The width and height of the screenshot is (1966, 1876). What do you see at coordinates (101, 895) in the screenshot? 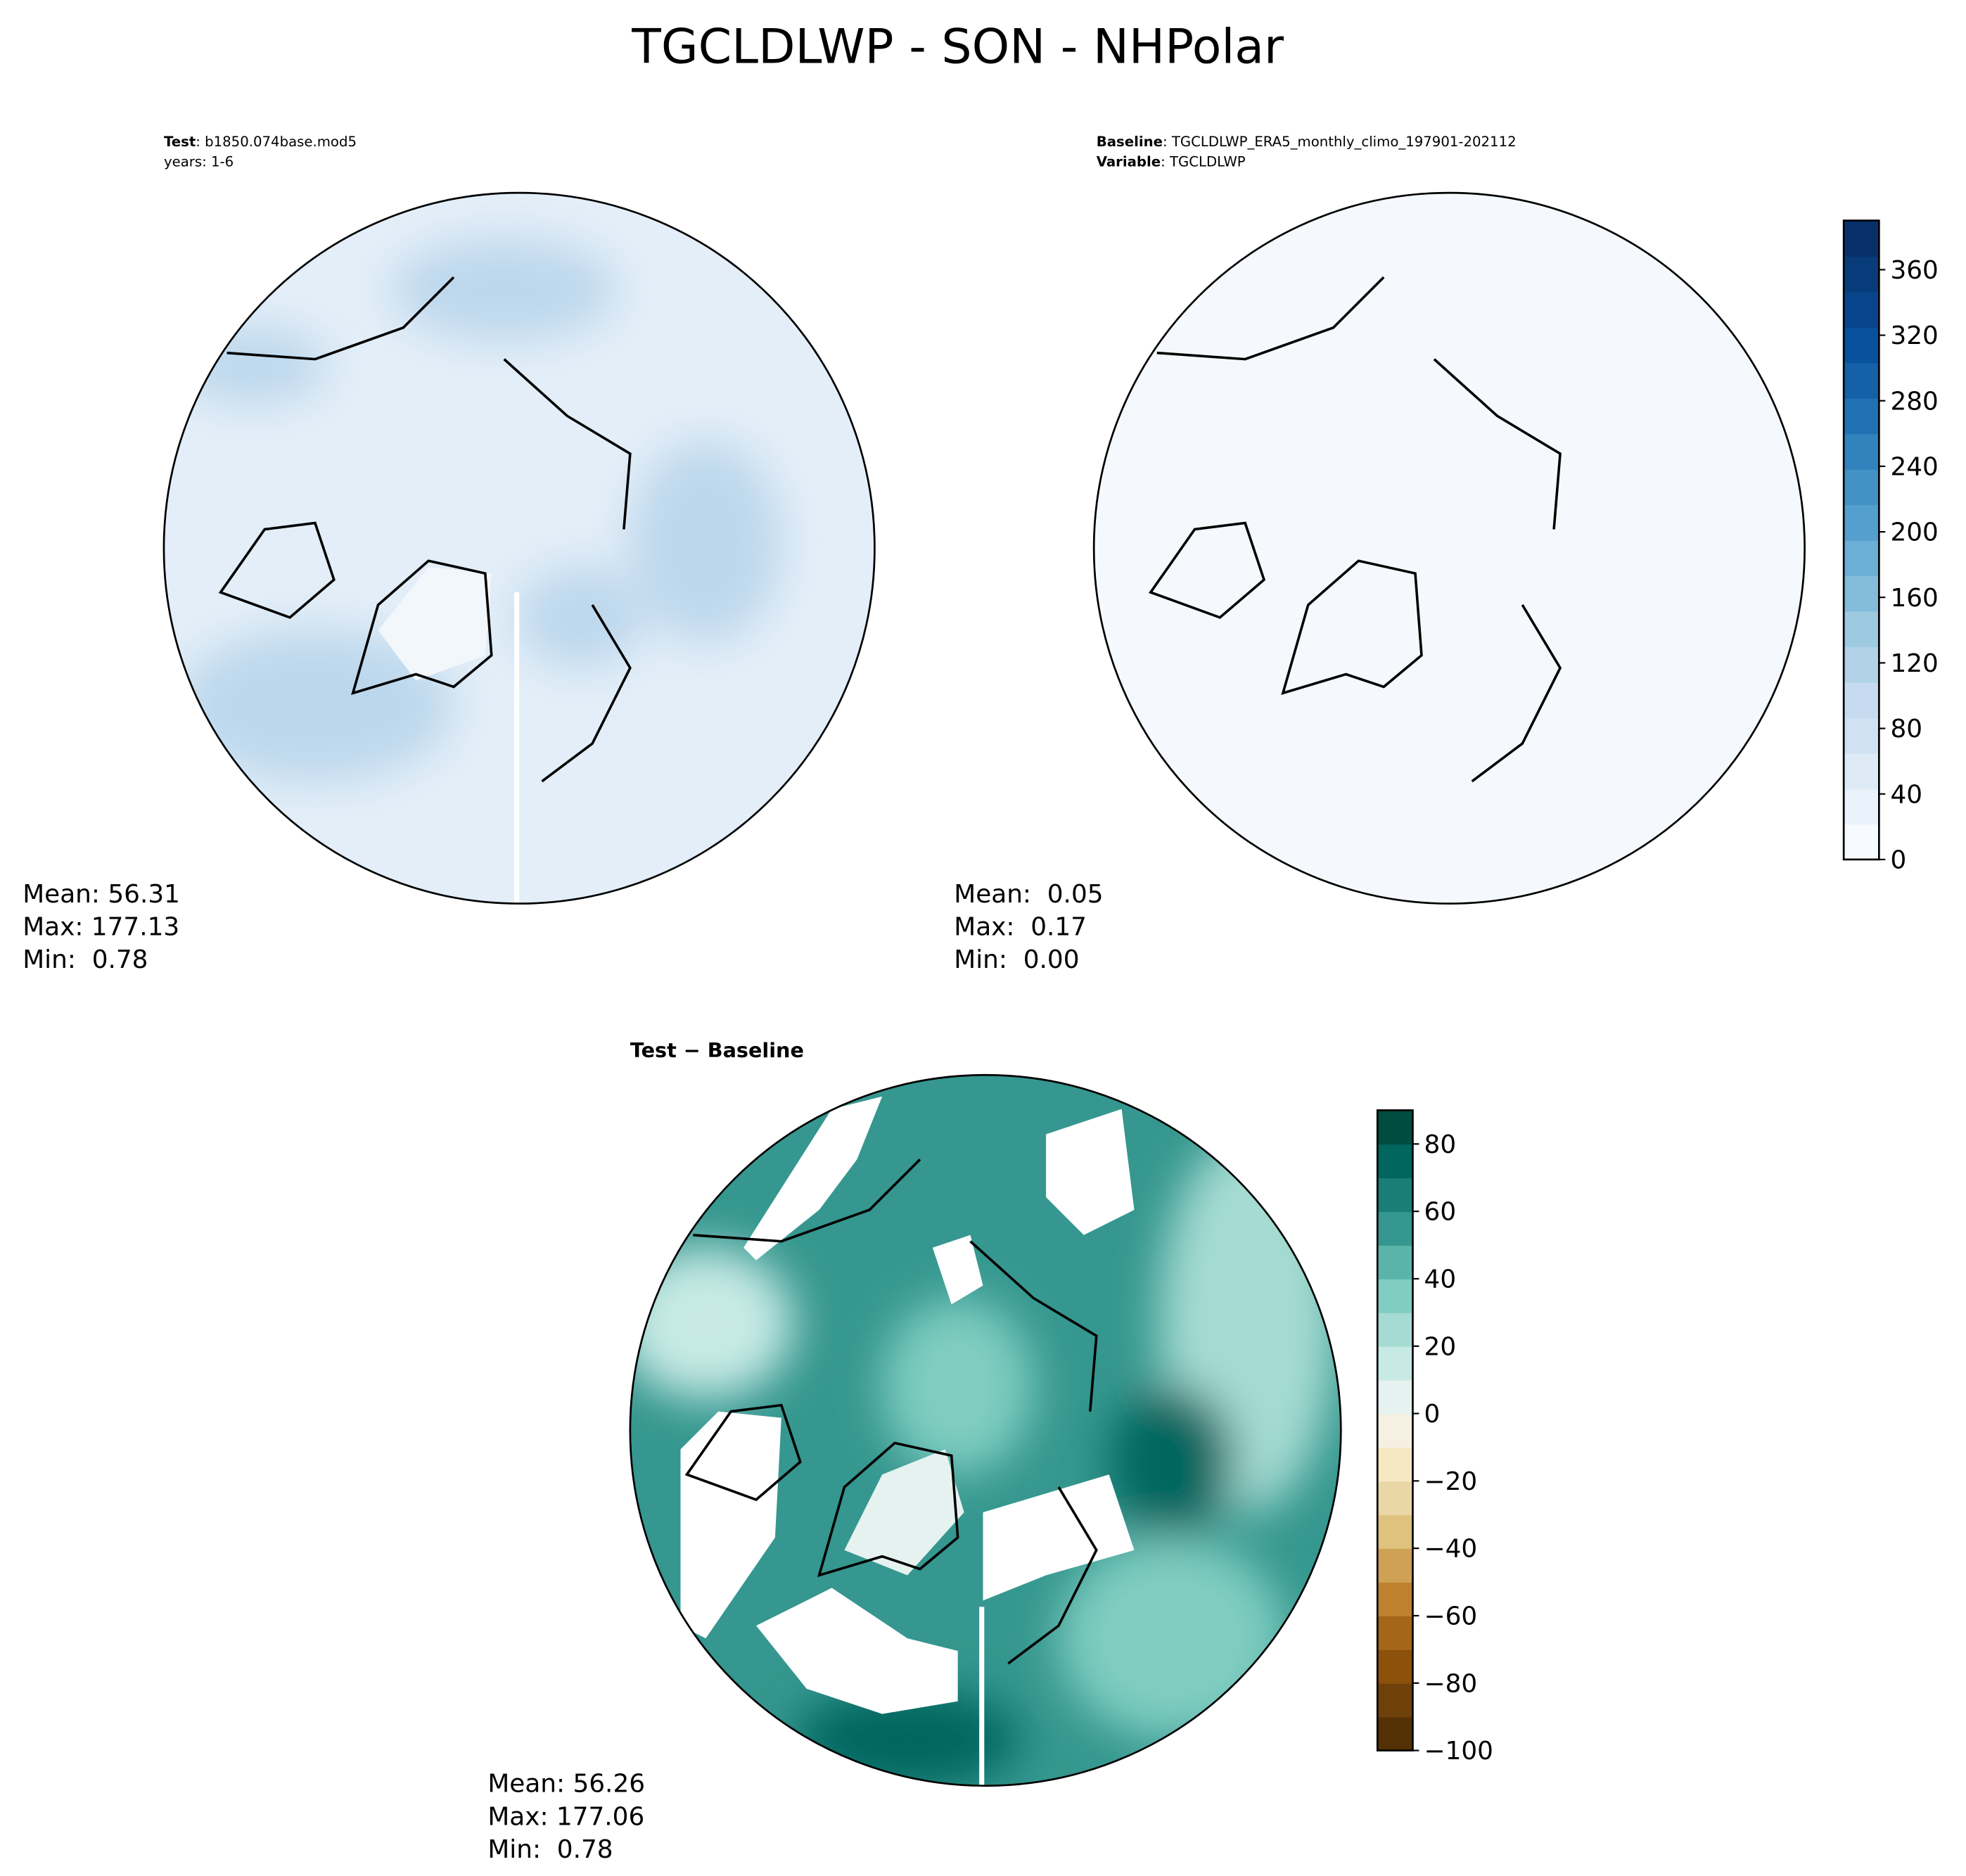
I see `stat-label: Mean: 56.31` at bounding box center [101, 895].